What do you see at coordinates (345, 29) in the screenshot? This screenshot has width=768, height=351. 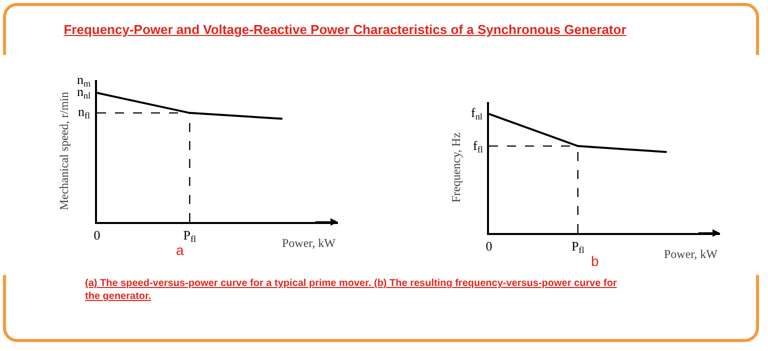 I see `chart-title: Frequency-Power and Voltage-Reactive Power Characteristics of a Synchronous Generator` at bounding box center [345, 29].